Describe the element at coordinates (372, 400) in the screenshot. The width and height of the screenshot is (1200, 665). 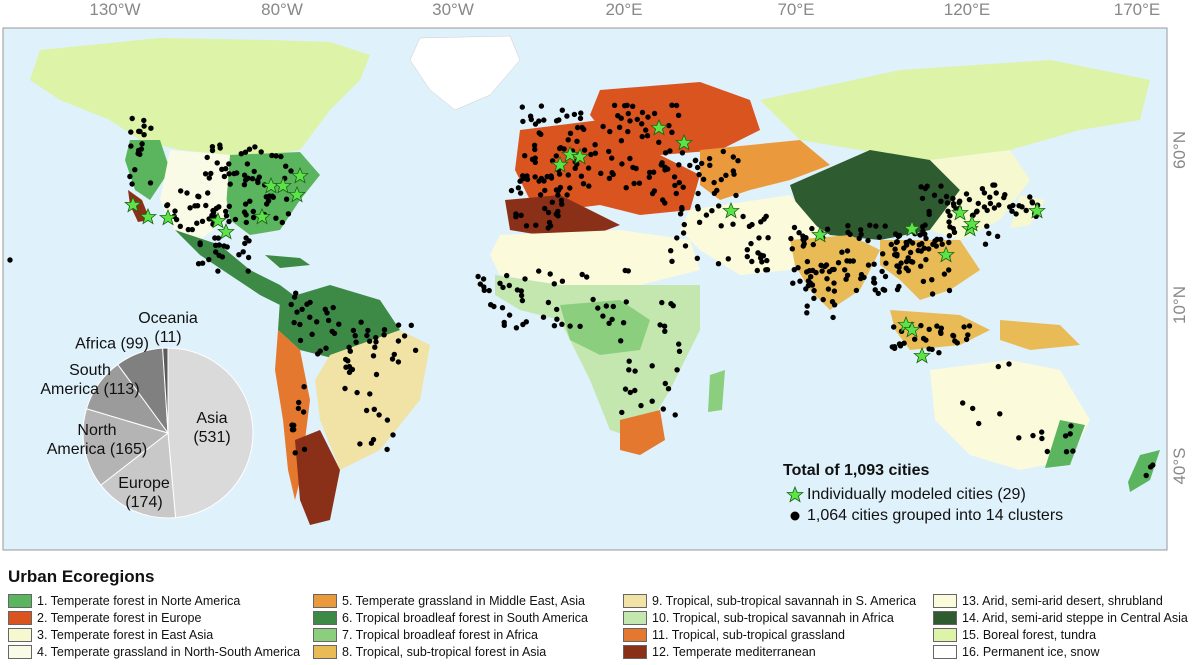
I see `sa-savannah` at that location.